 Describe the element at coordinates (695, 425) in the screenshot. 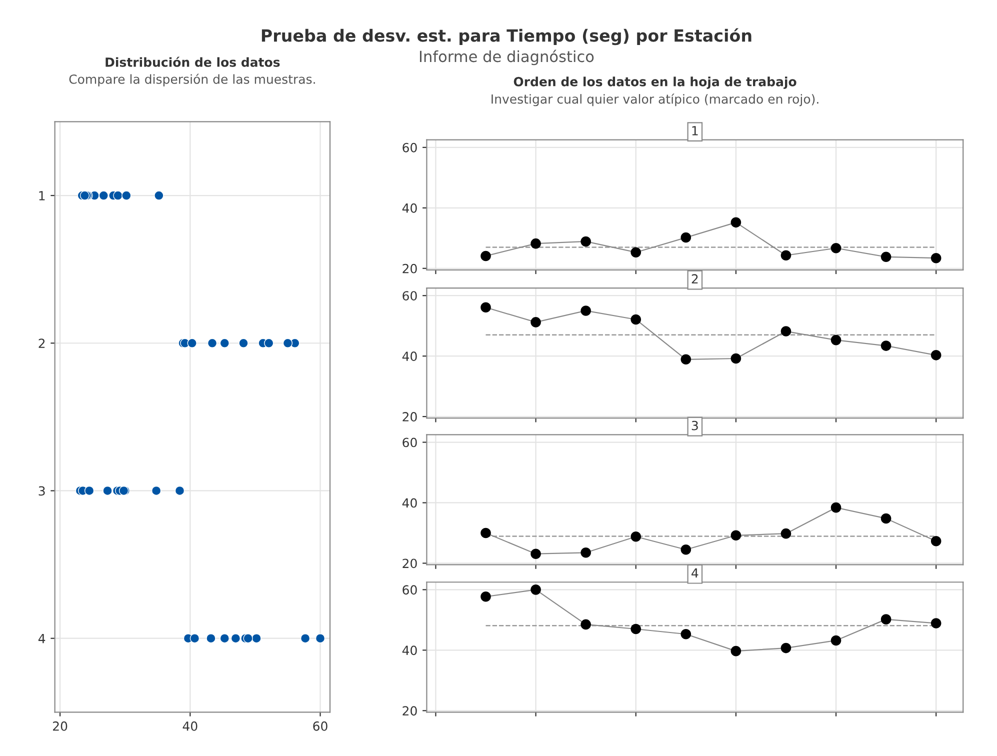

I see `chart-title: 3` at that location.